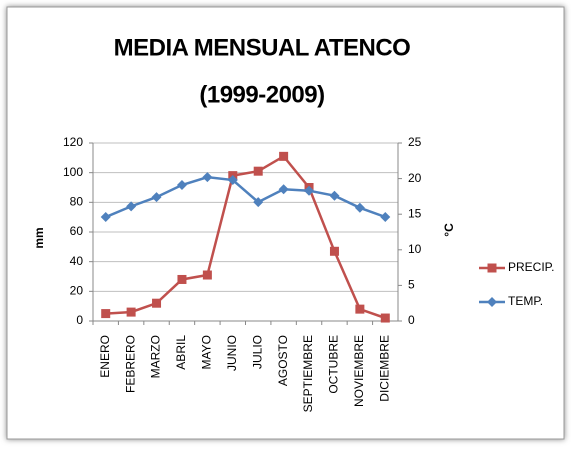  Describe the element at coordinates (207, 352) in the screenshot. I see `x-tick-label: MAYO` at that location.